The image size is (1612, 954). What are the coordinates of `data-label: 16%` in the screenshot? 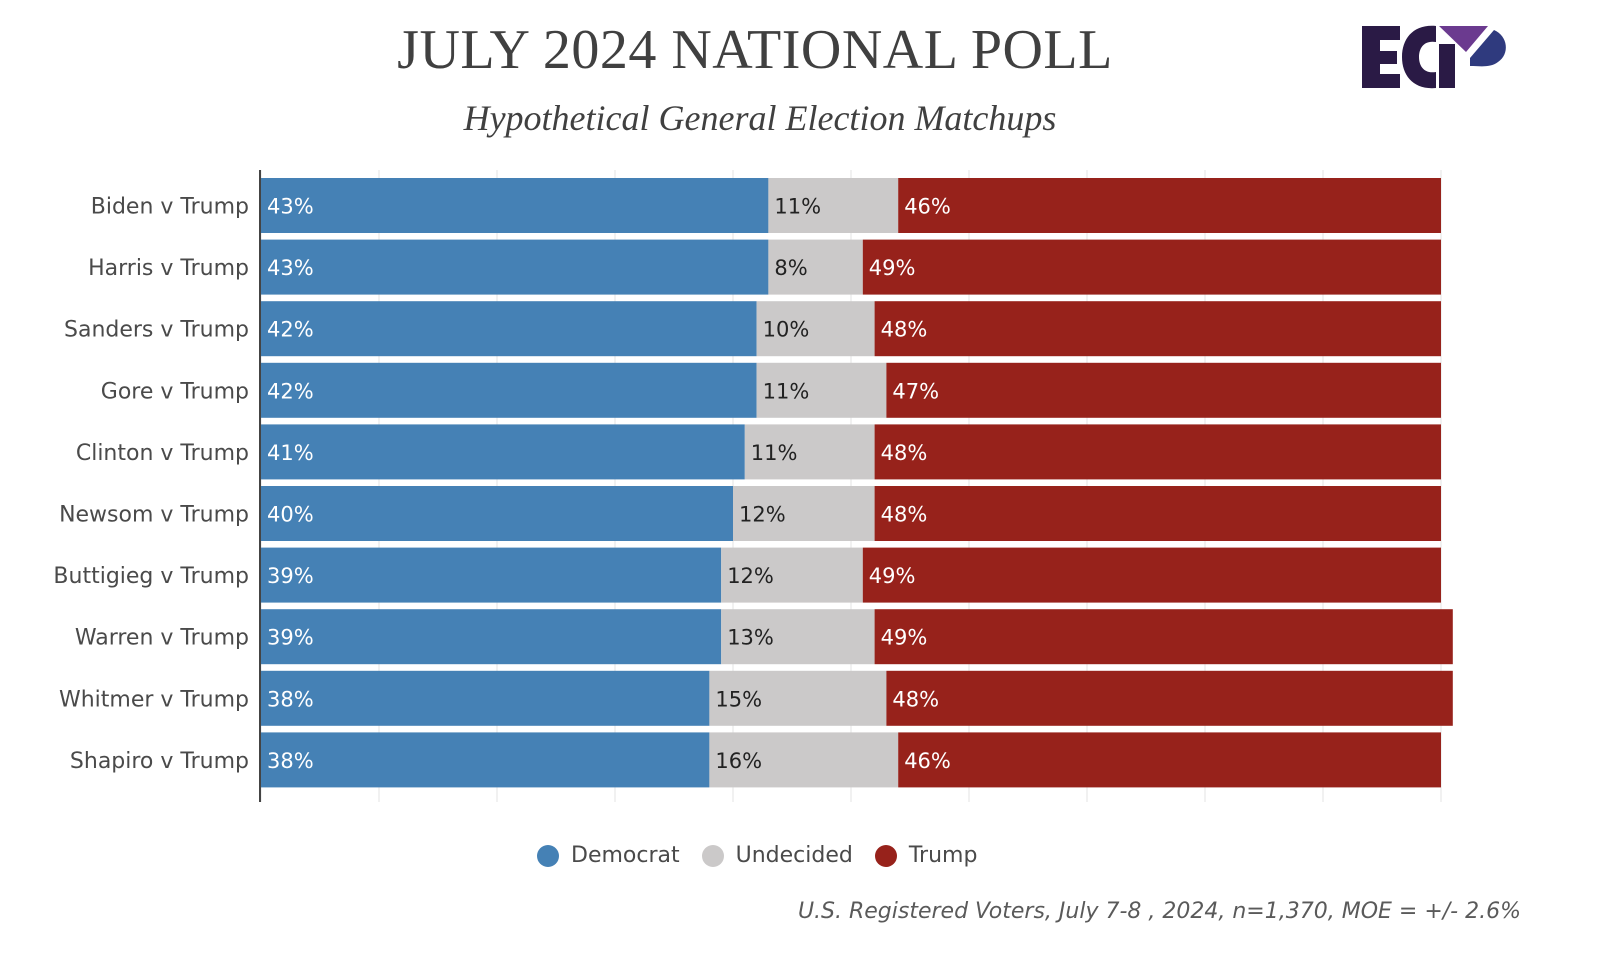 It's located at (738, 761).